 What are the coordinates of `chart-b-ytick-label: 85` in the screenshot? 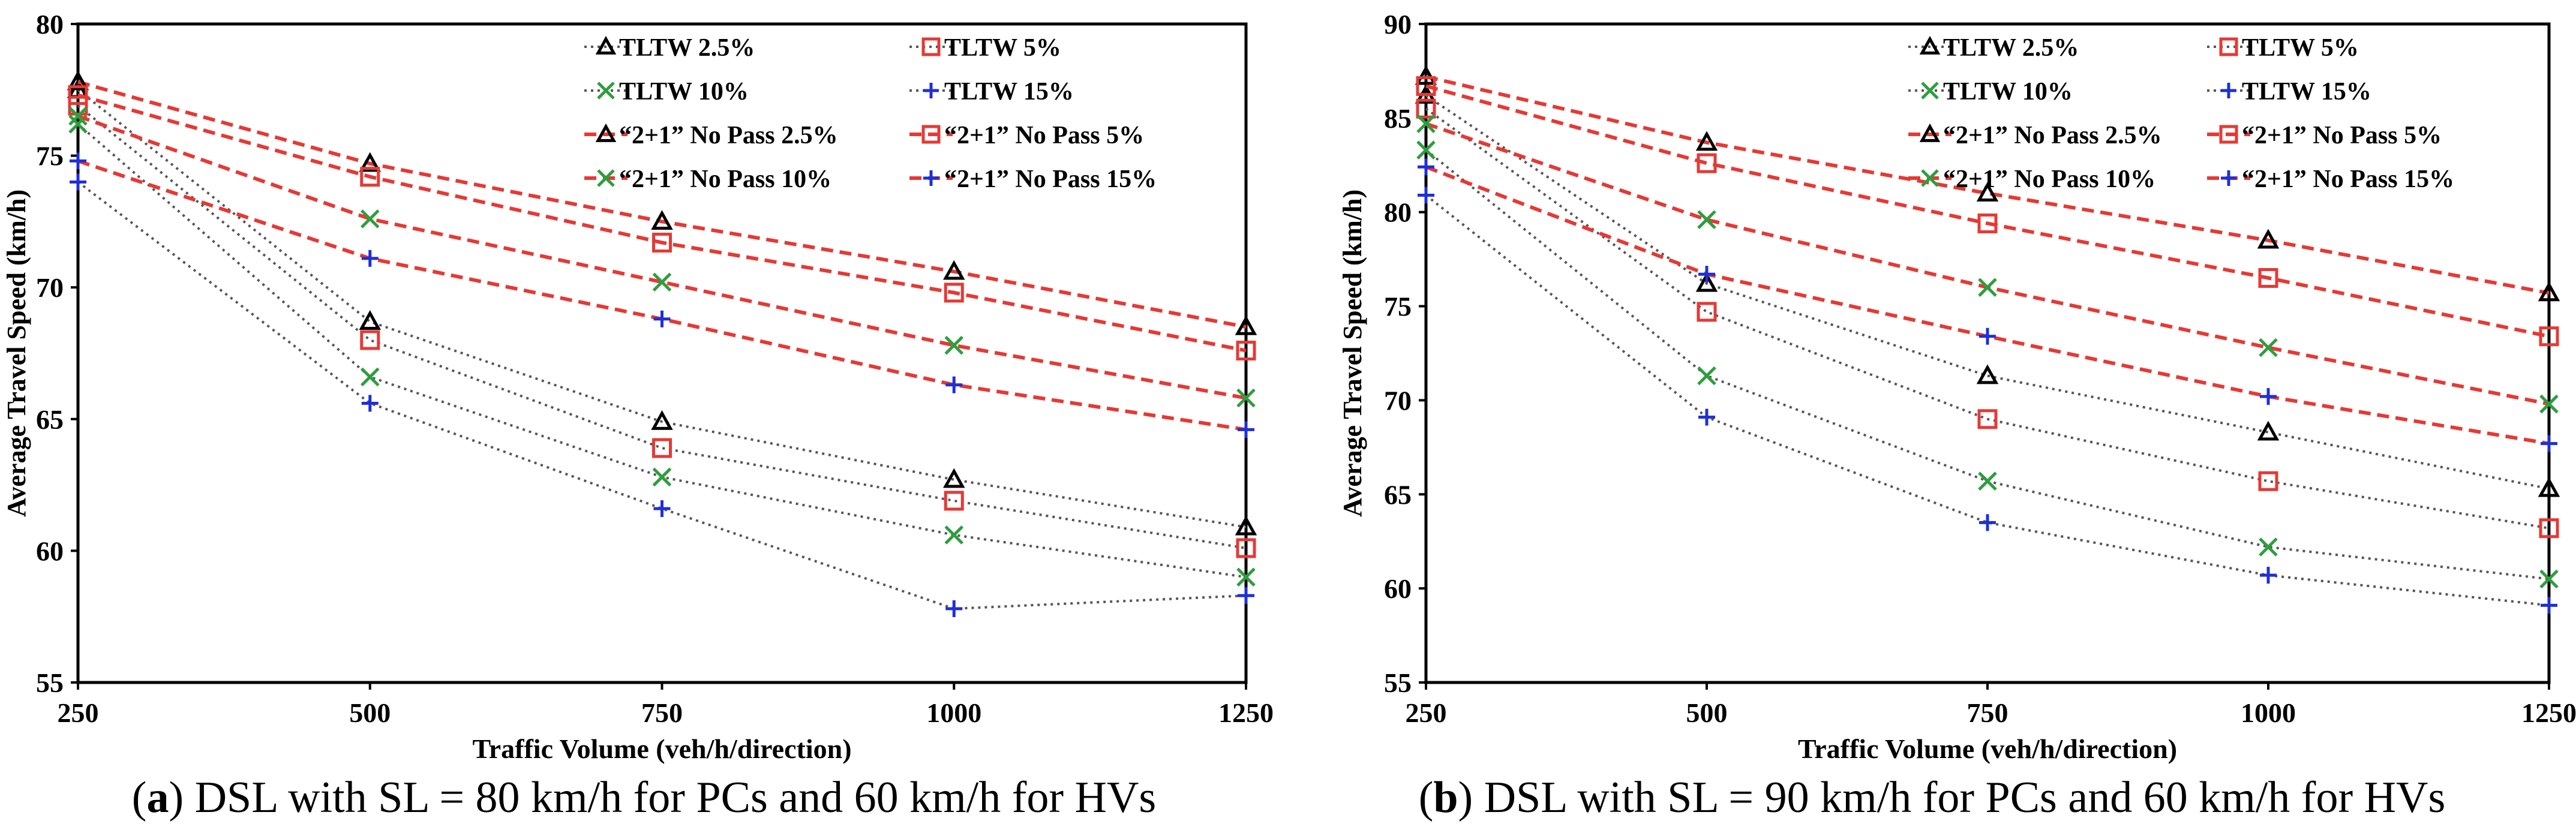 It's located at (1398, 118).